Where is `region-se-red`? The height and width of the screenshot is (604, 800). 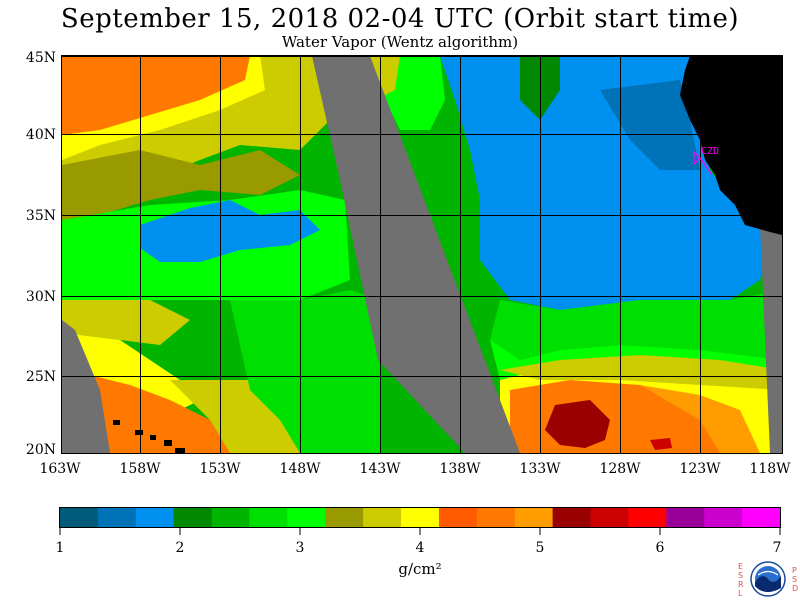 region-se-red is located at coordinates (661, 444).